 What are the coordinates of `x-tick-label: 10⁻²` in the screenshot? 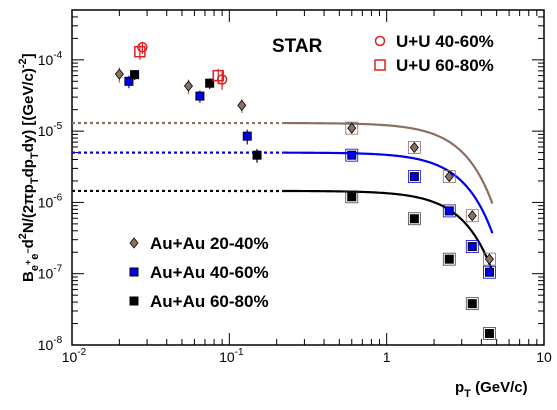 It's located at (74, 356).